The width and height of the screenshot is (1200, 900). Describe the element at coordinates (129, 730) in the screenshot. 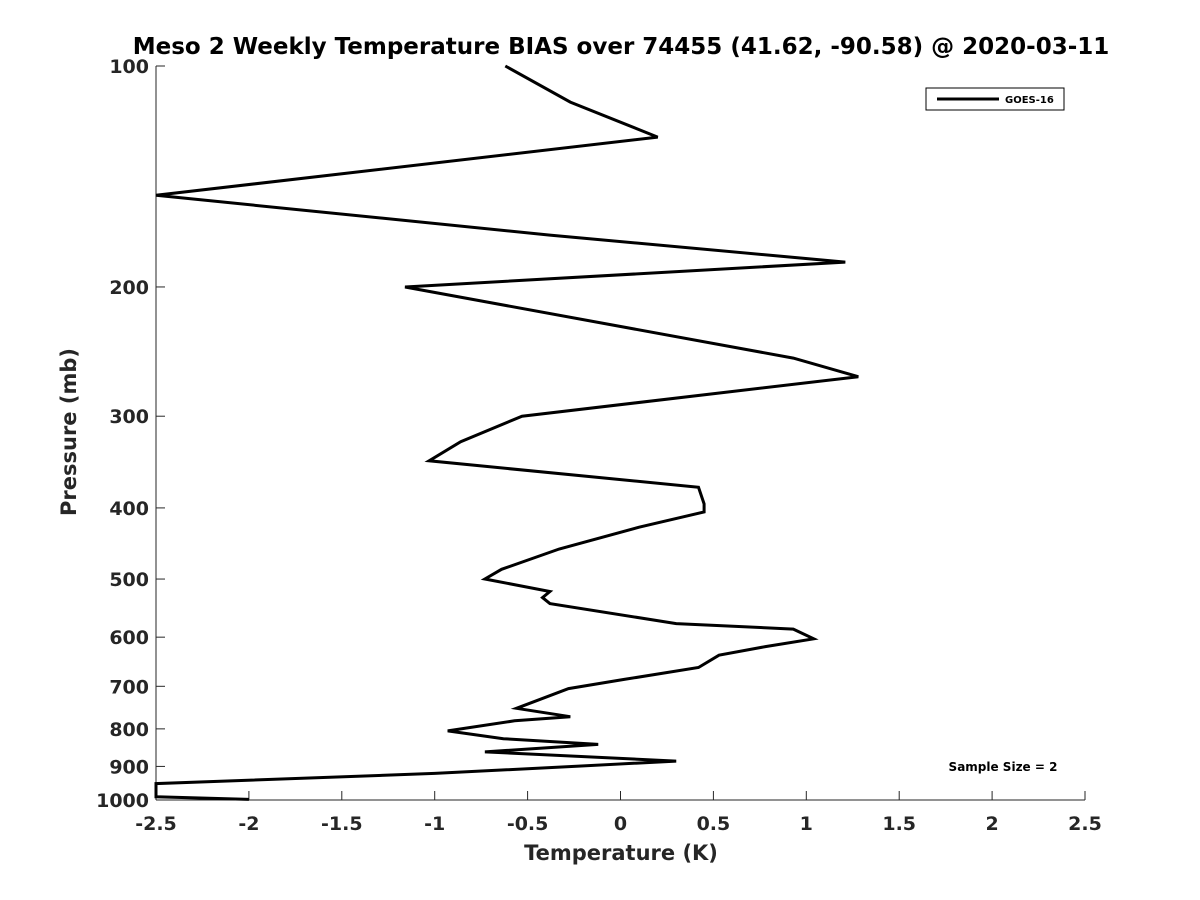

I see `y-tick-label: 800` at that location.